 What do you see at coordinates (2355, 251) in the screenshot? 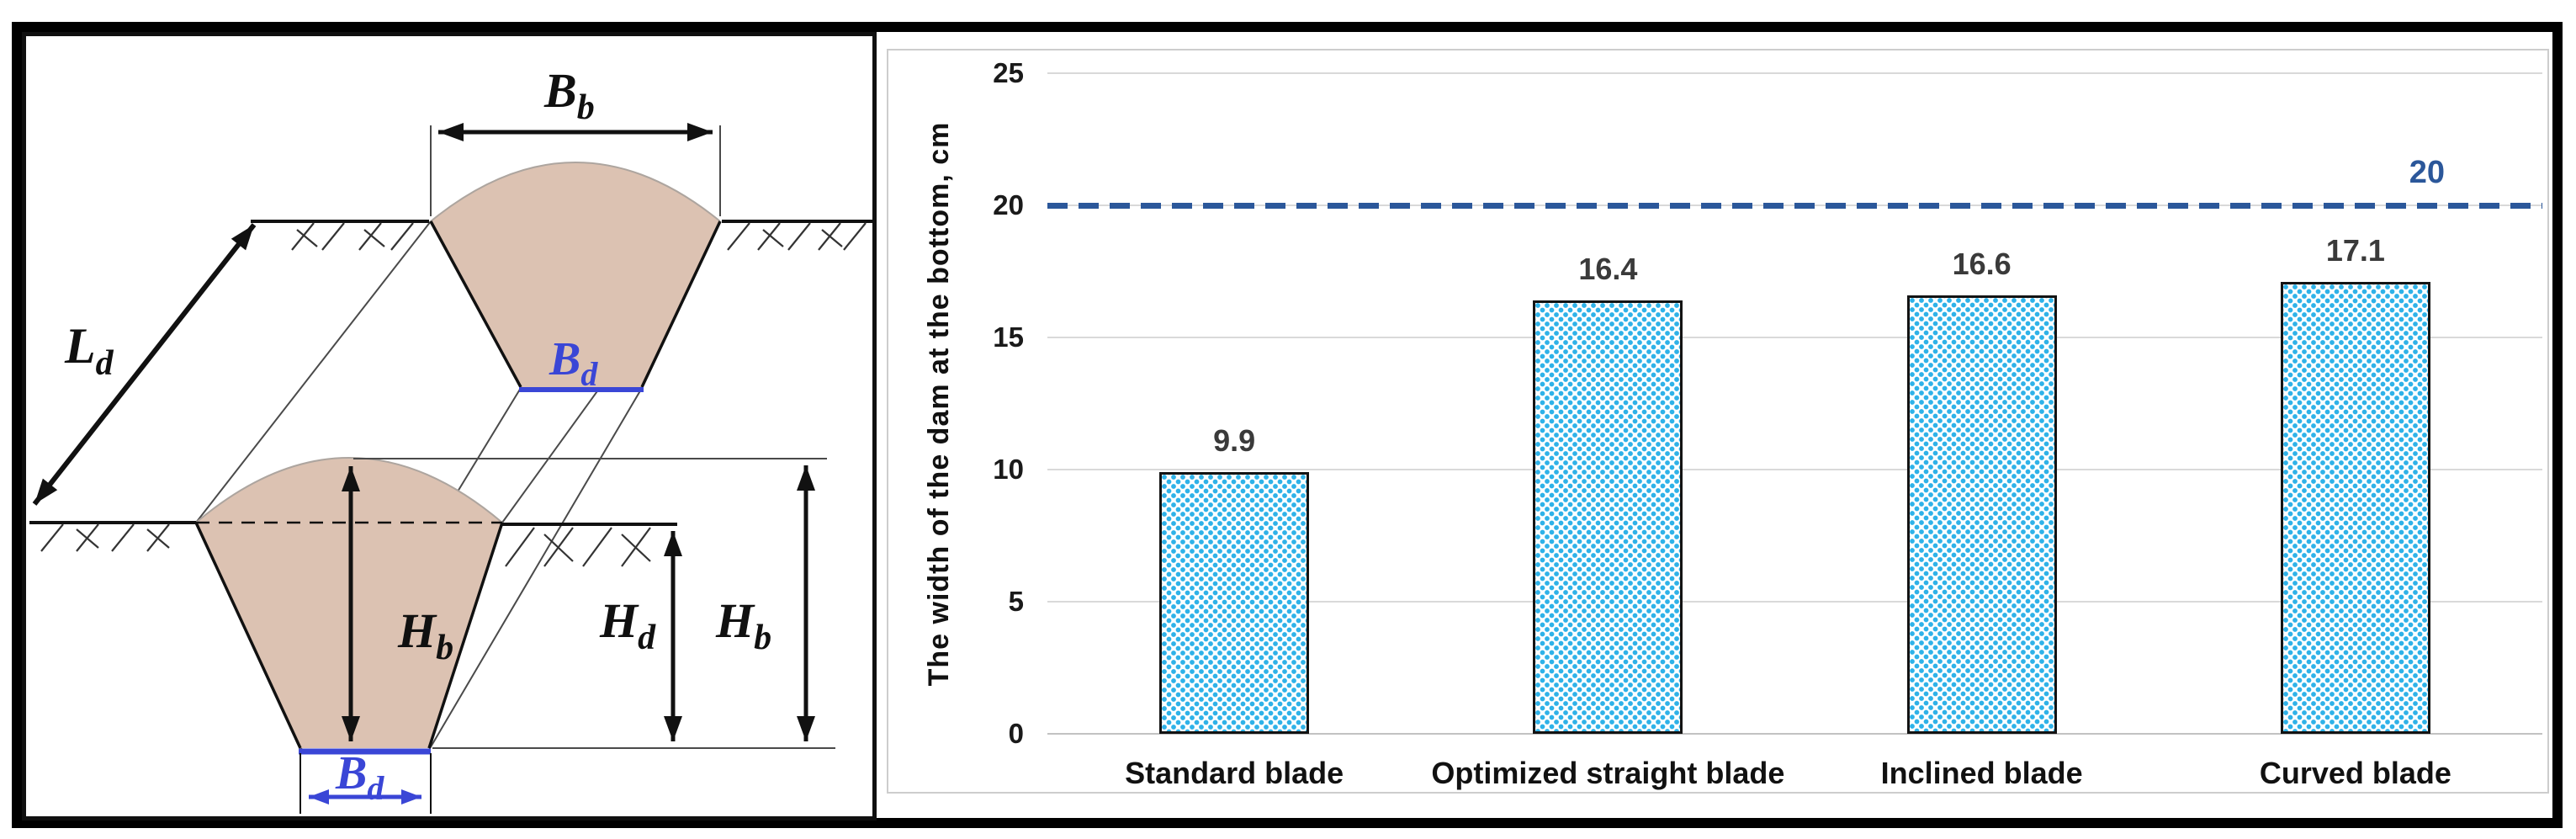
I see `bar-value-label: 17.1` at bounding box center [2355, 251].